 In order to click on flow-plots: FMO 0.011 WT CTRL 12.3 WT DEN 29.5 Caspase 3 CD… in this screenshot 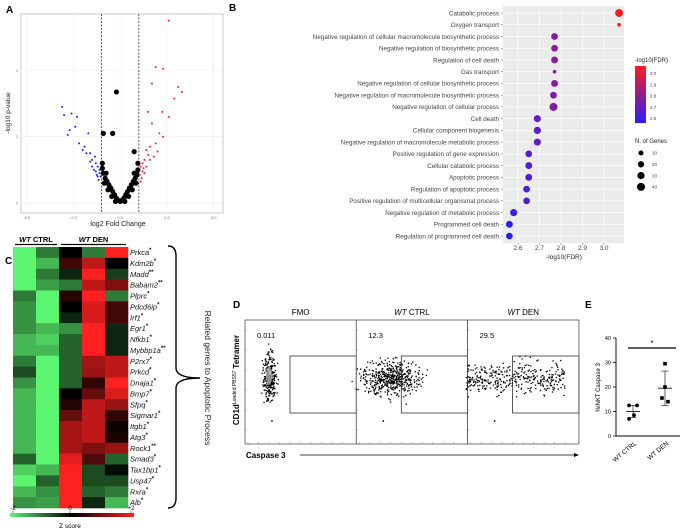, I will do `click(406, 384)`.